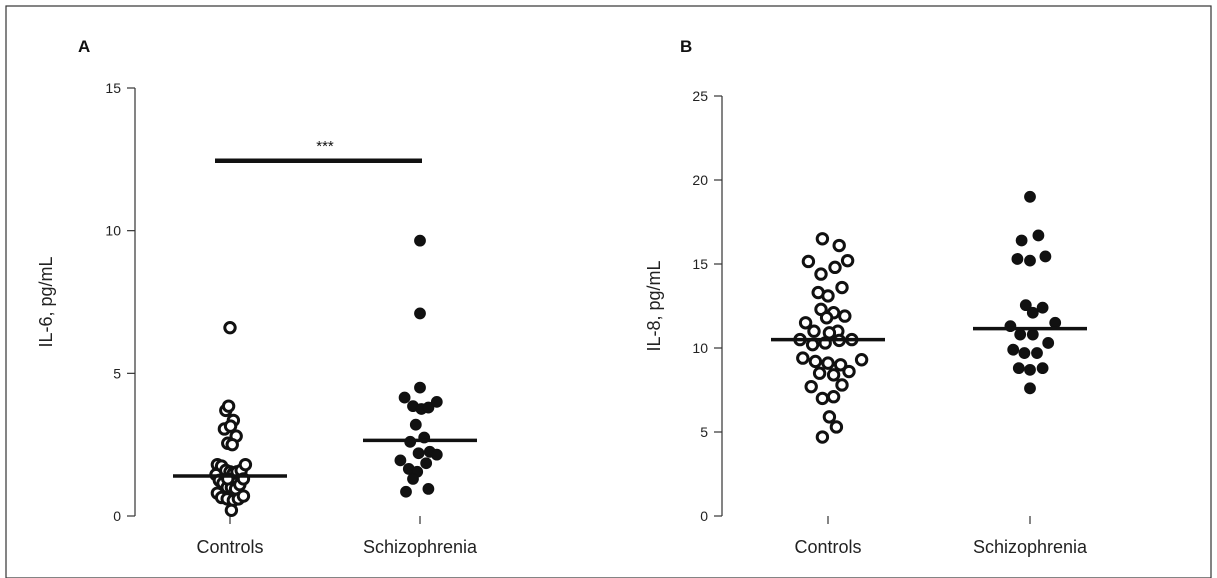  What do you see at coordinates (325, 146) in the screenshot?
I see `significance-label: ***` at bounding box center [325, 146].